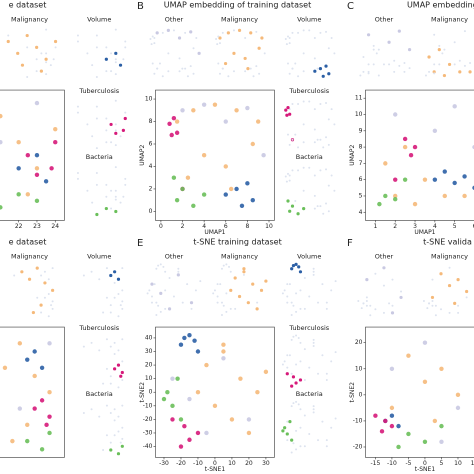 The height and width of the screenshot is (474, 474). I want to click on x-tick-label: 0, so click(161, 226).